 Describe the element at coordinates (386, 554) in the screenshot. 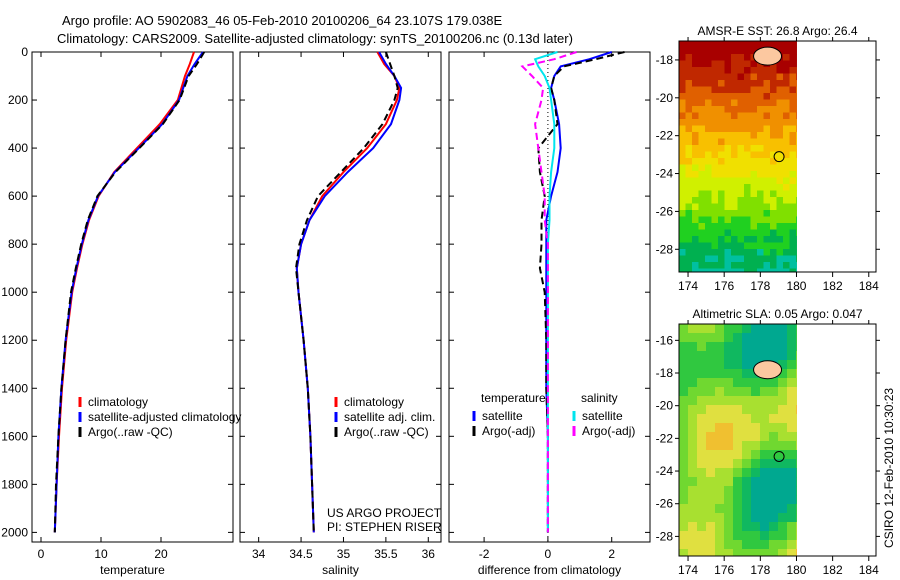

I see `x-tick-label: 35.5` at that location.